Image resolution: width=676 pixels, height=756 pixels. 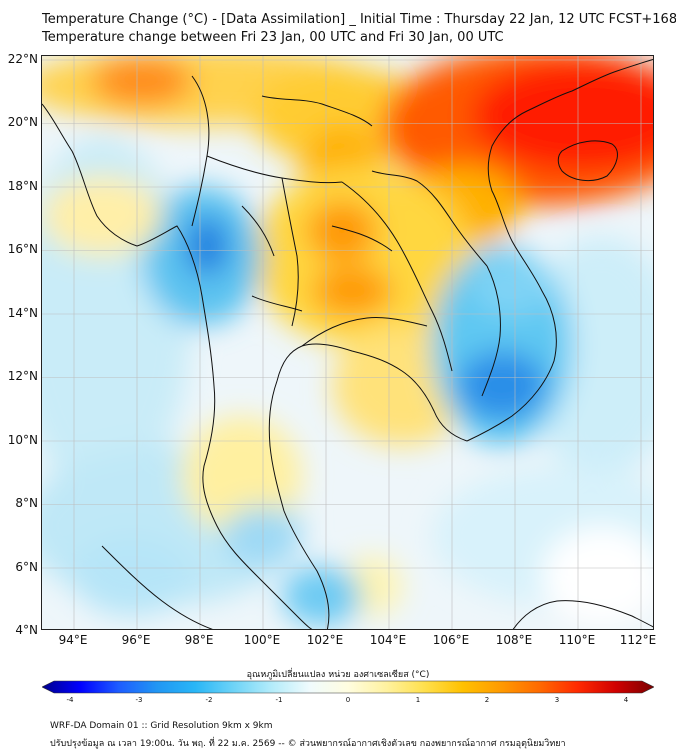 I want to click on colorbar-tick: -1, so click(x=279, y=700).